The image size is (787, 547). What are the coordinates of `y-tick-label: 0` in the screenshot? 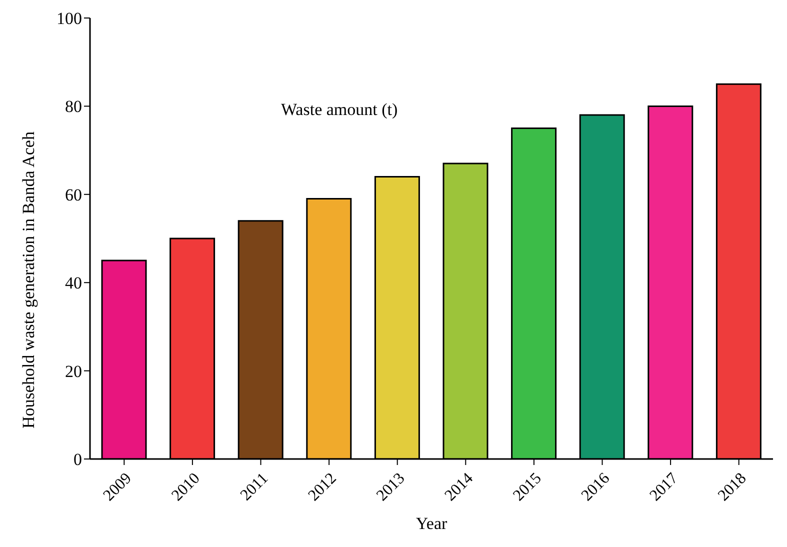 It's located at (78, 460).